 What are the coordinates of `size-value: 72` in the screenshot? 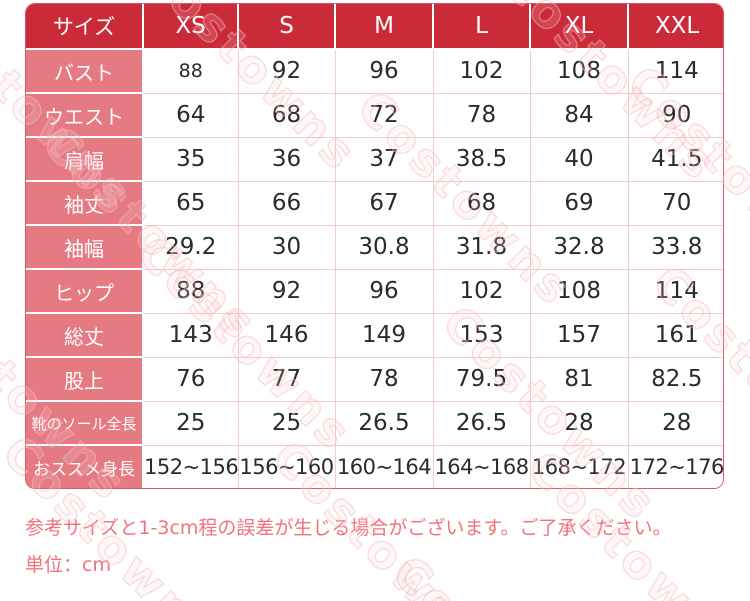 It's located at (384, 114).